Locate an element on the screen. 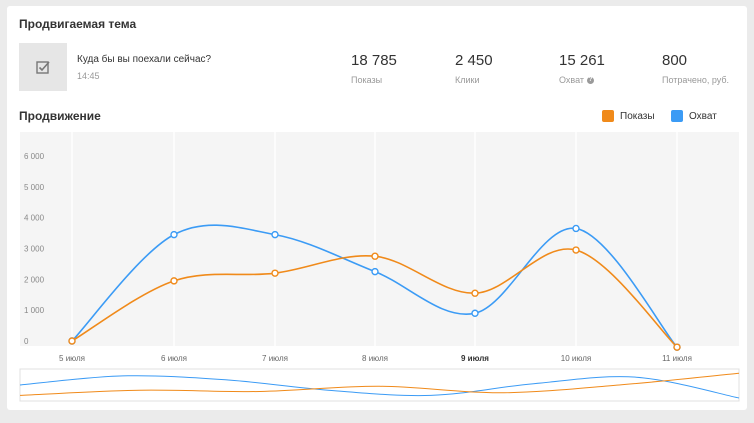 The image size is (754, 423). checkbox-edit-icon is located at coordinates (43, 67).